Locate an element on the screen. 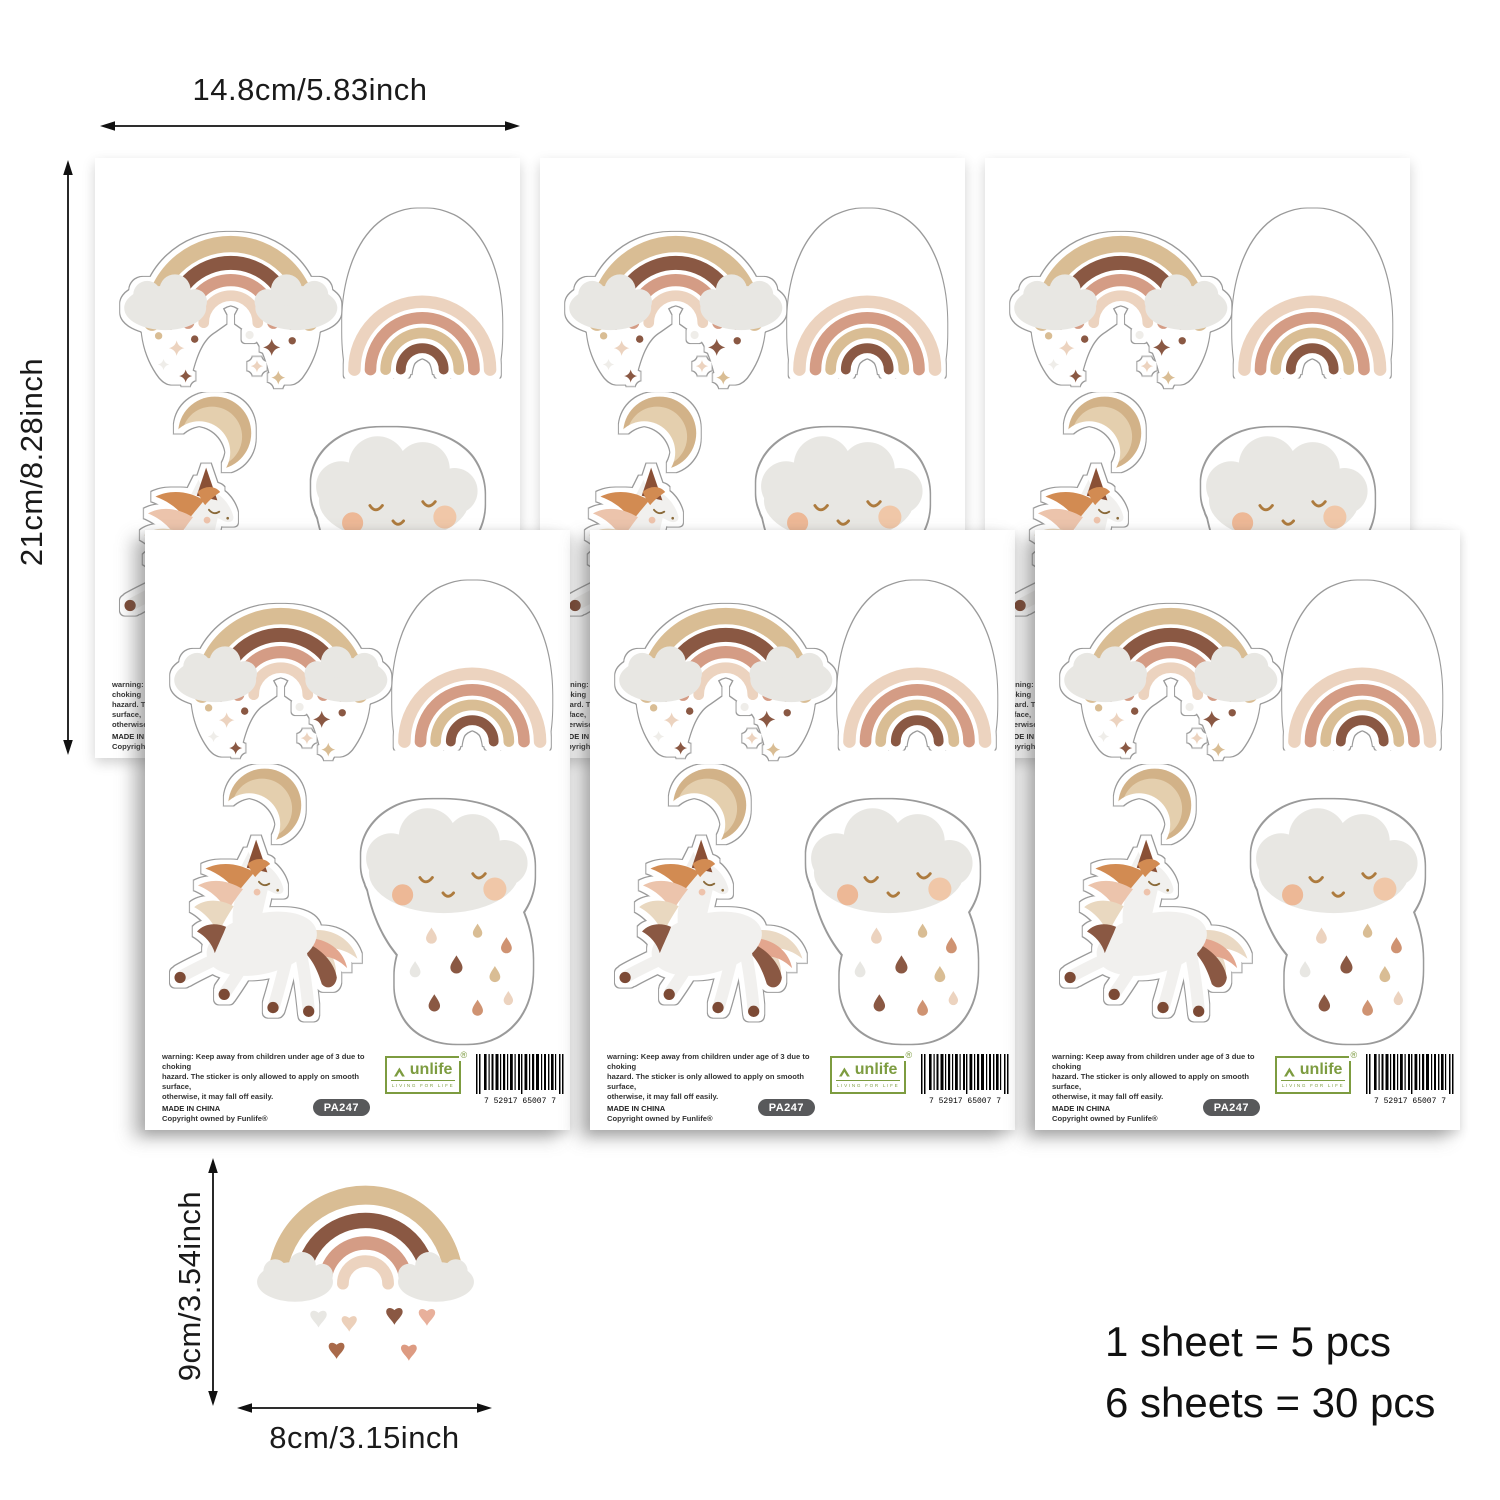 The image size is (1500, 1500). pack-count-line-2: 6 sheets = 30 pcs is located at coordinates (1270, 1402).